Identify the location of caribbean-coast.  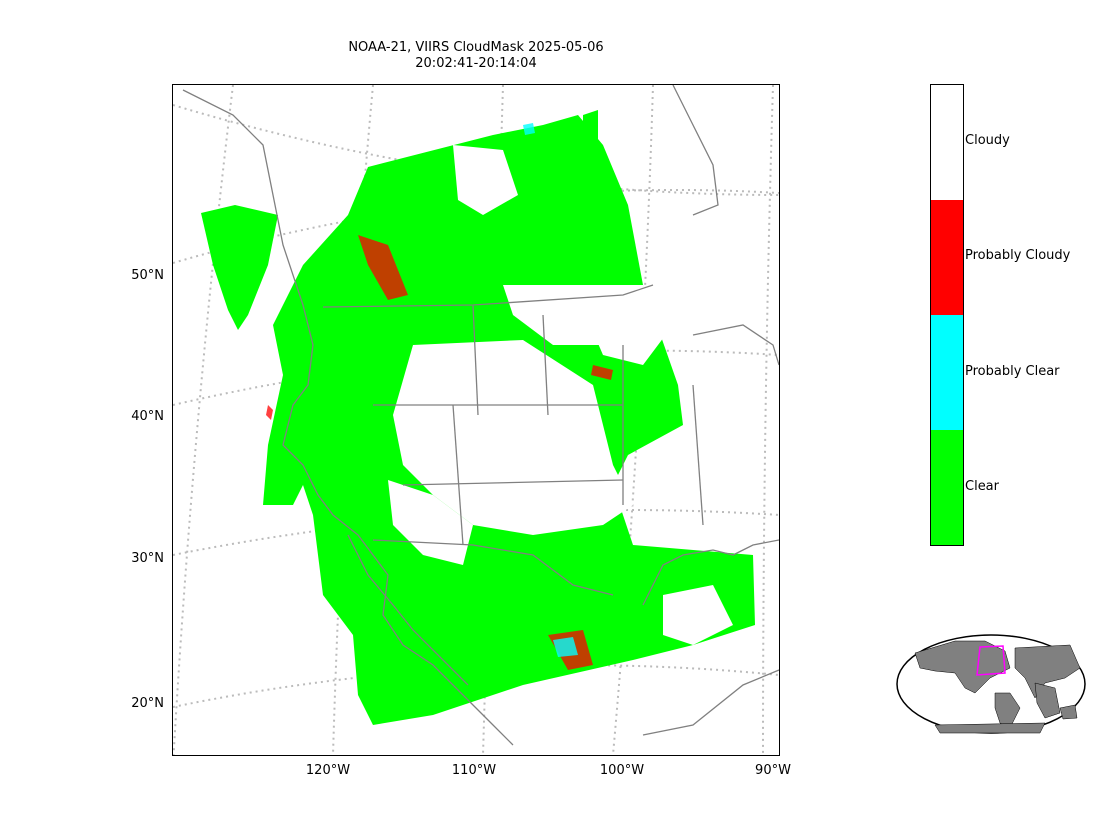
(710, 702).